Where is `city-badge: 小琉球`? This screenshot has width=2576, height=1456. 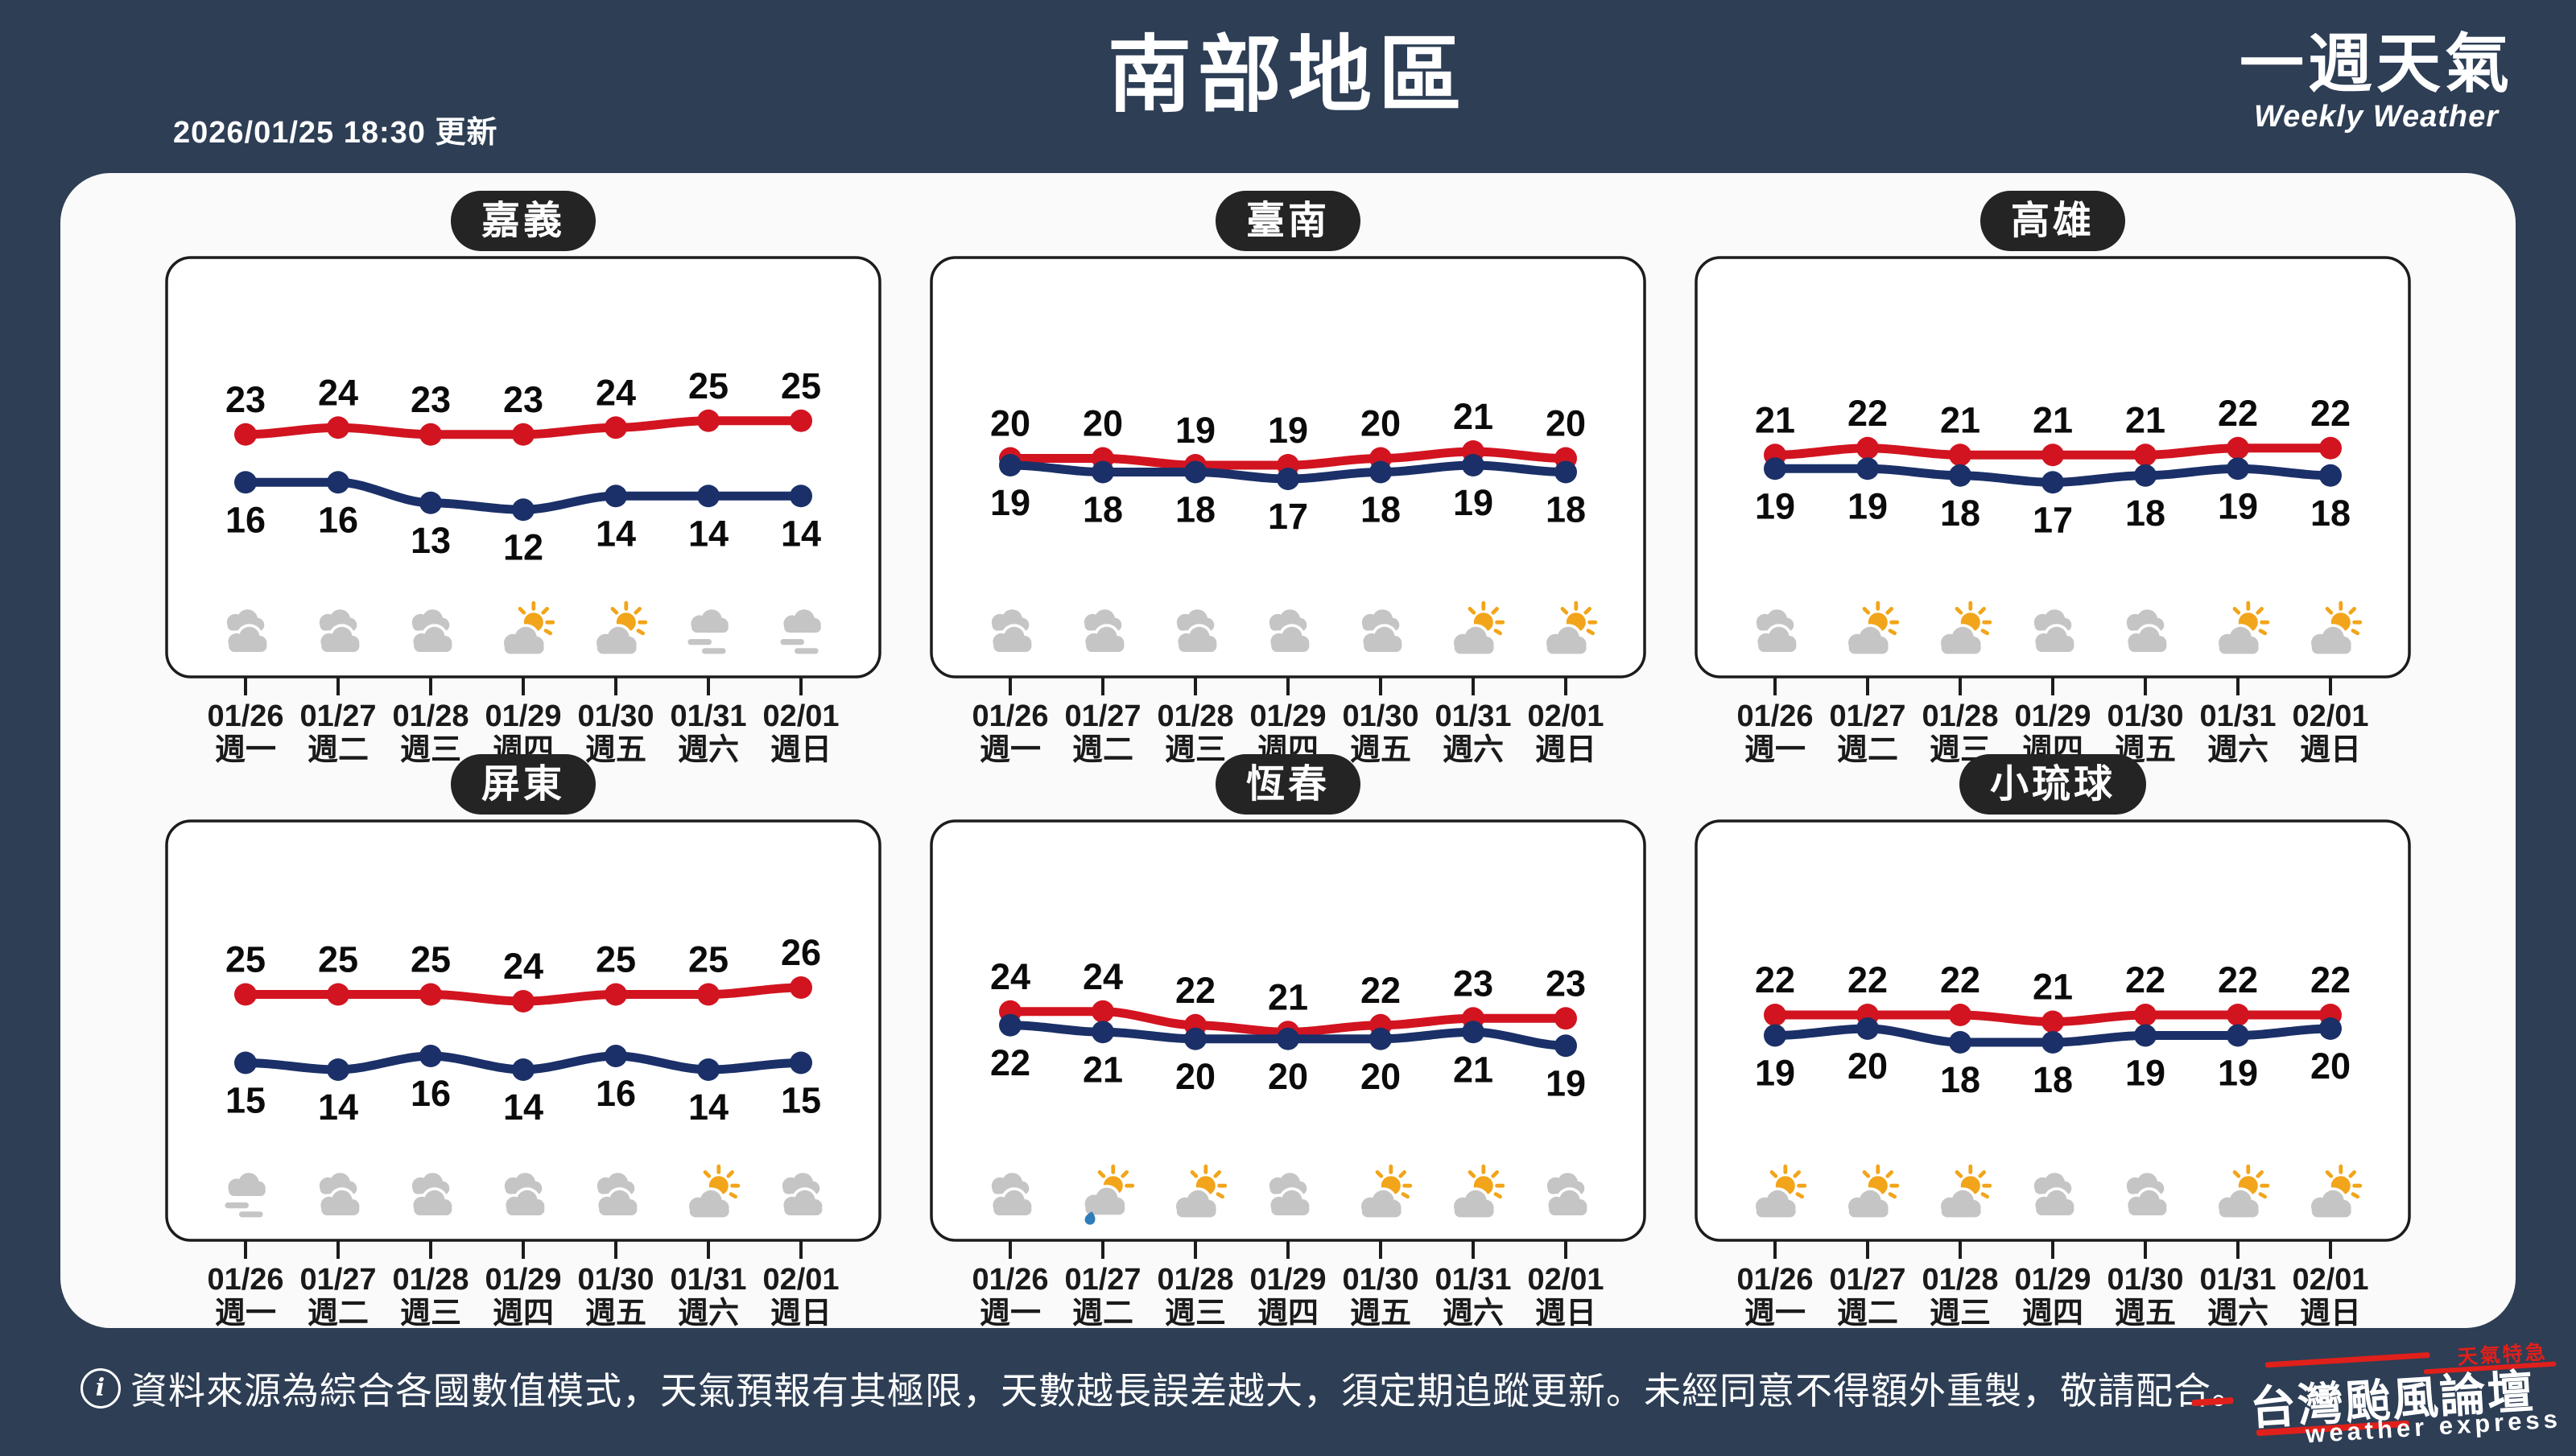 city-badge: 小琉球 is located at coordinates (2052, 785).